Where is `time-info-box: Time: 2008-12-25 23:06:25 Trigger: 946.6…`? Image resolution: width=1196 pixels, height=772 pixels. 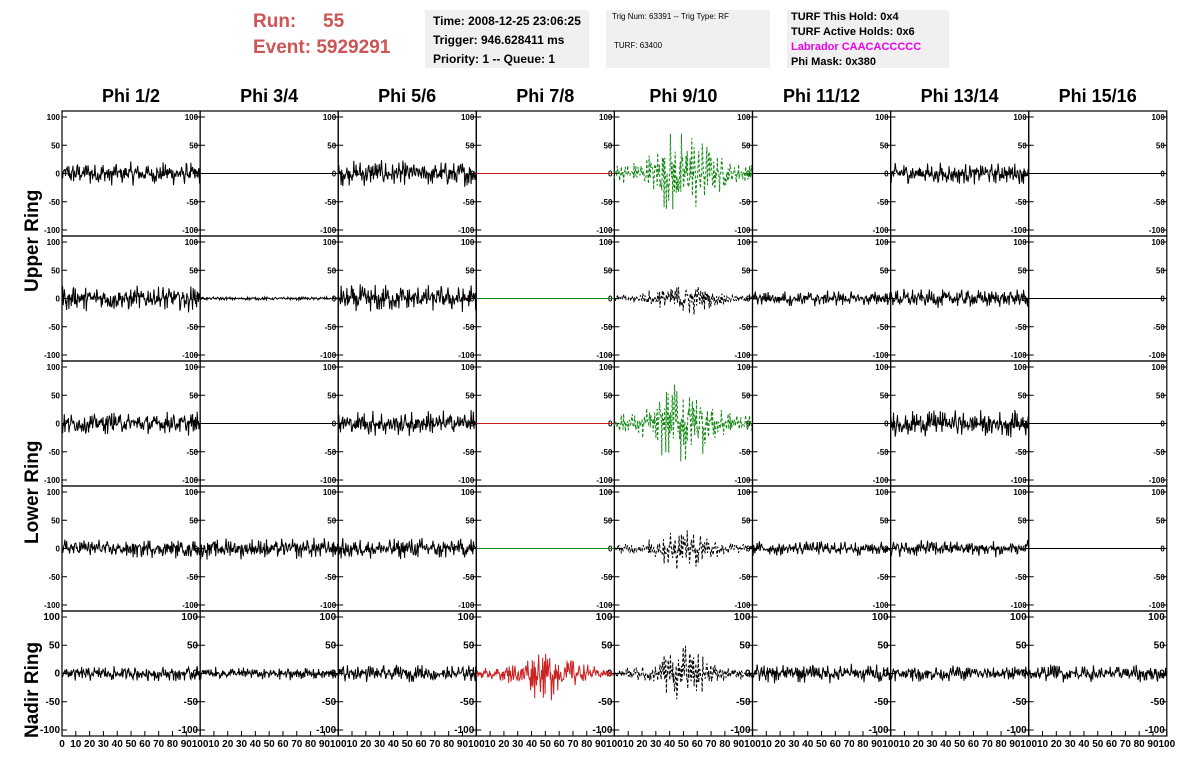 time-info-box: Time: 2008-12-25 23:06:25 Trigger: 946.6… is located at coordinates (507, 39).